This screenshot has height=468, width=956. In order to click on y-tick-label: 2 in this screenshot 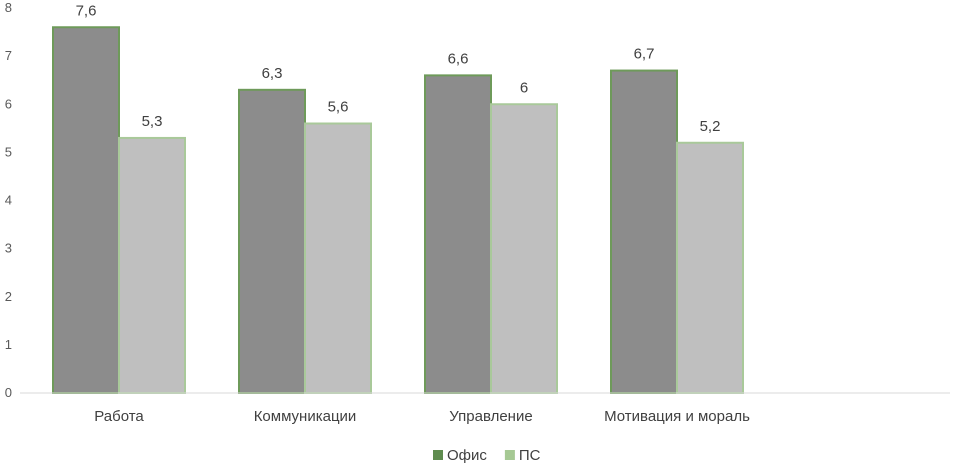, I will do `click(8, 296)`.